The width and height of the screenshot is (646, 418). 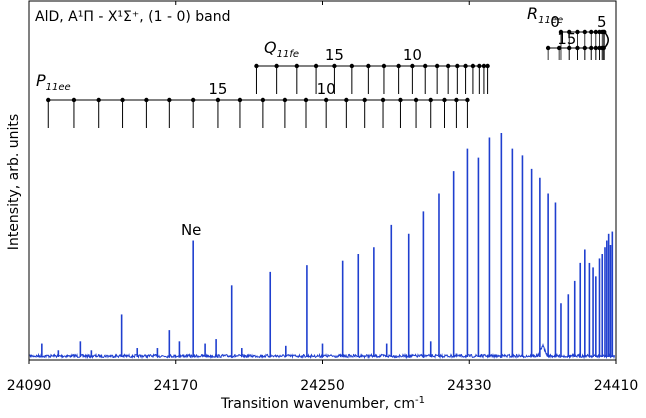 What do you see at coordinates (616, 386) in the screenshot?
I see `x-tick-label: 24410` at bounding box center [616, 386].